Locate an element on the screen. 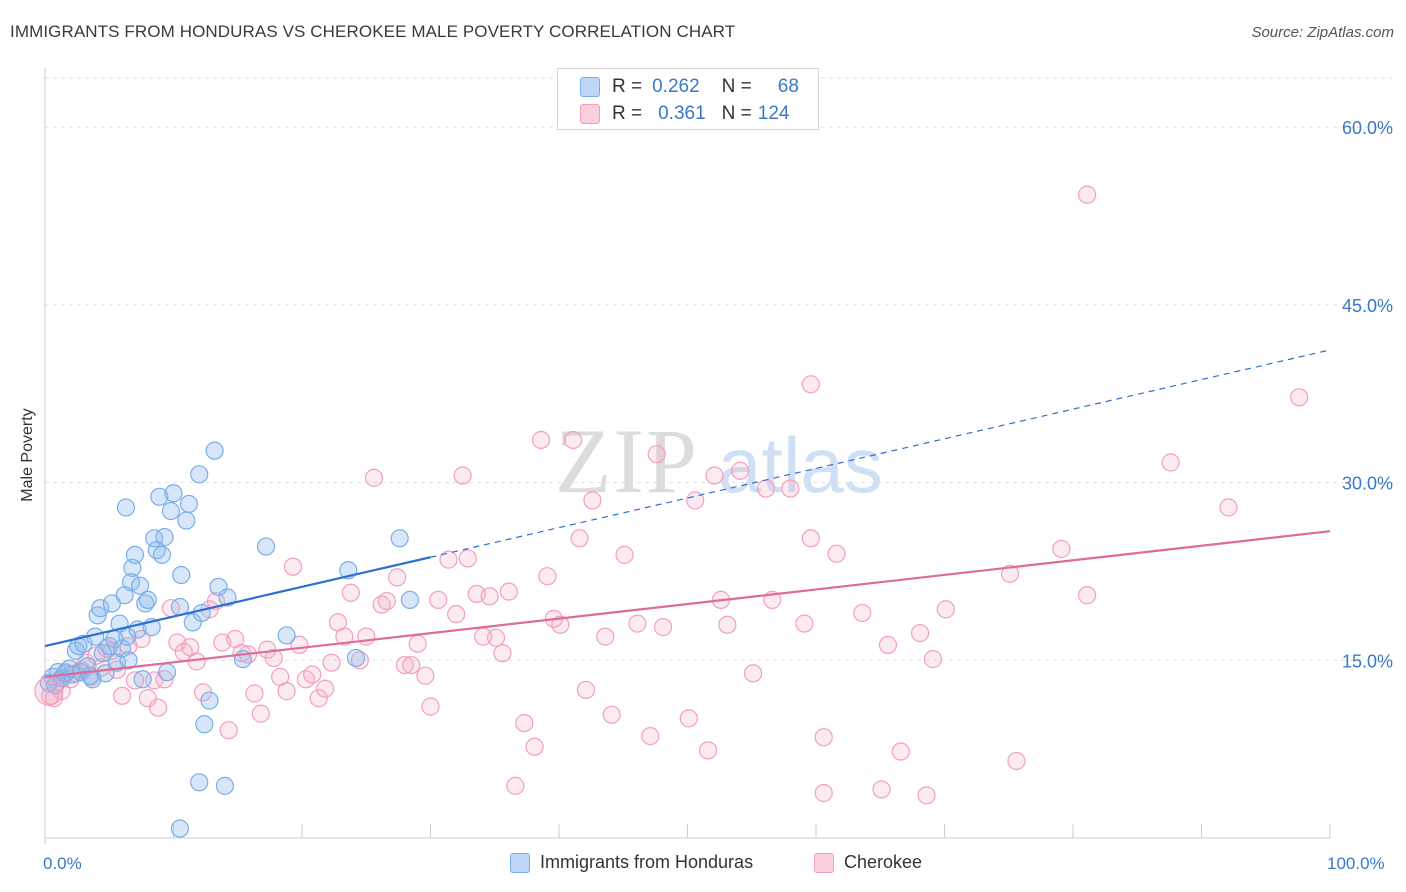  n-label: N = is located at coordinates (736, 113).